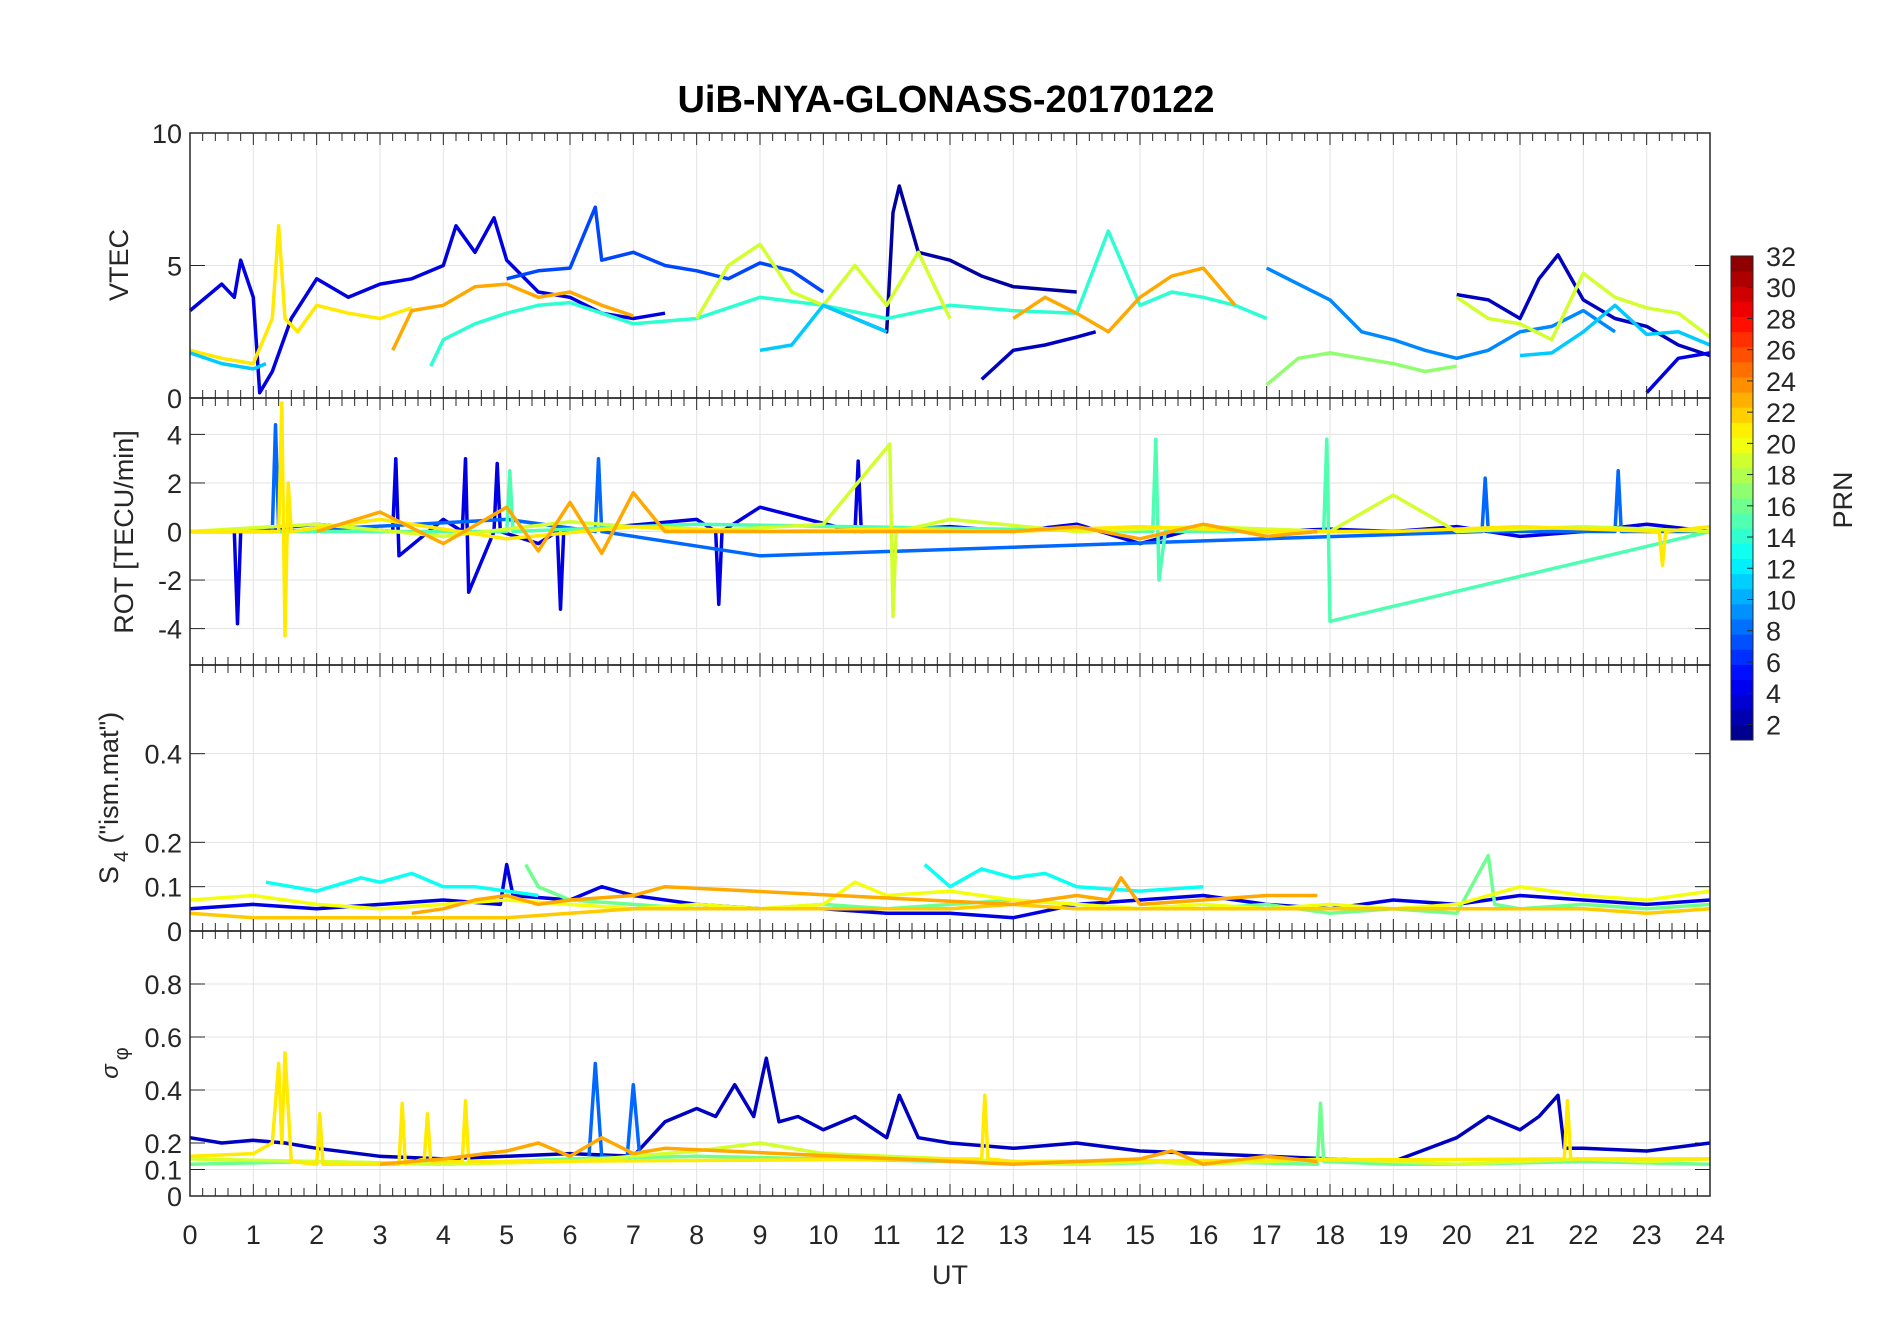 The width and height of the screenshot is (1902, 1335). Describe the element at coordinates (1781, 538) in the screenshot. I see `colorbar-tick-label: 14` at that location.